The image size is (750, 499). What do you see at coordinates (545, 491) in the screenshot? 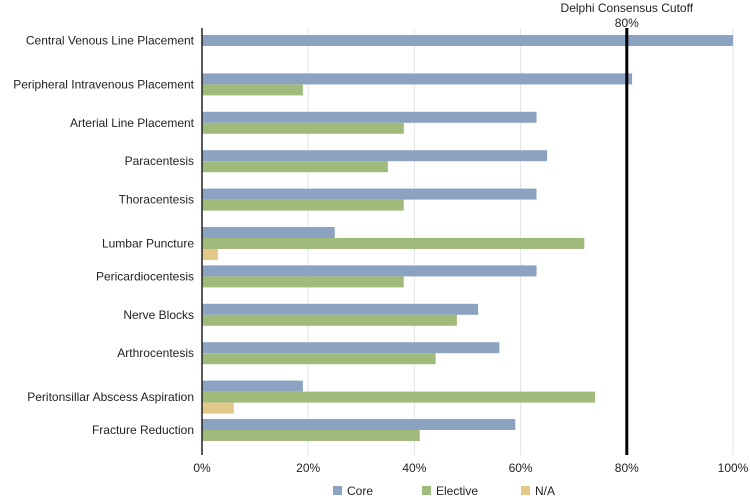
I see `legend-label: N/A` at bounding box center [545, 491].